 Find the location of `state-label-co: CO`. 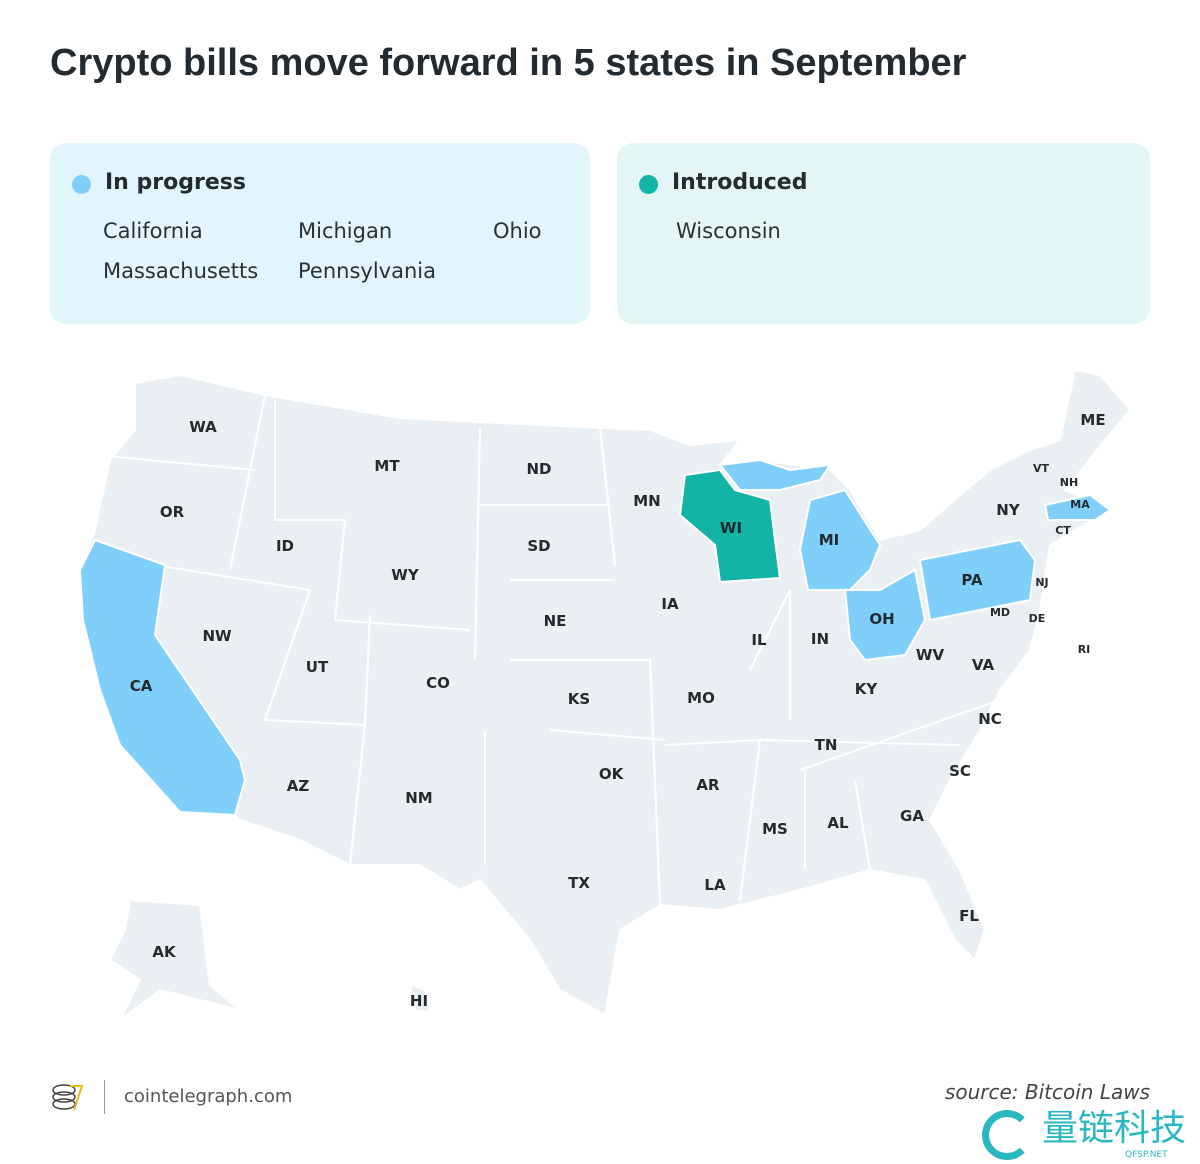

state-label-co: CO is located at coordinates (438, 683).